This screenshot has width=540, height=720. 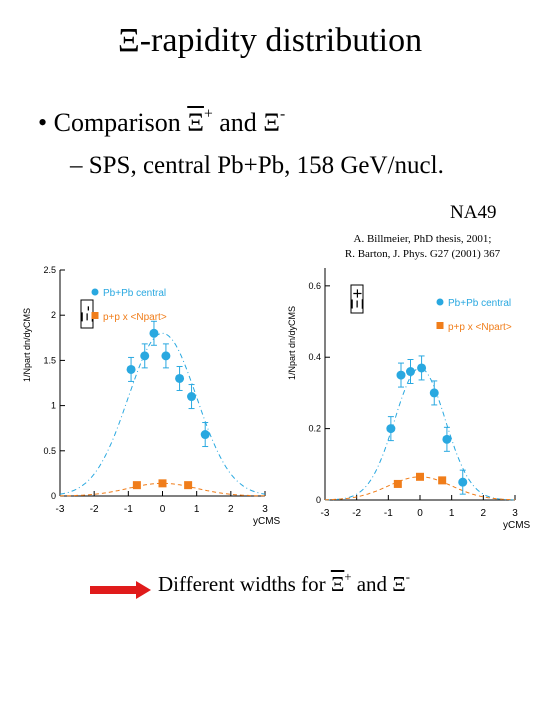 What do you see at coordinates (49, 451) in the screenshot?
I see `y-tick-label: 0.5` at bounding box center [49, 451].